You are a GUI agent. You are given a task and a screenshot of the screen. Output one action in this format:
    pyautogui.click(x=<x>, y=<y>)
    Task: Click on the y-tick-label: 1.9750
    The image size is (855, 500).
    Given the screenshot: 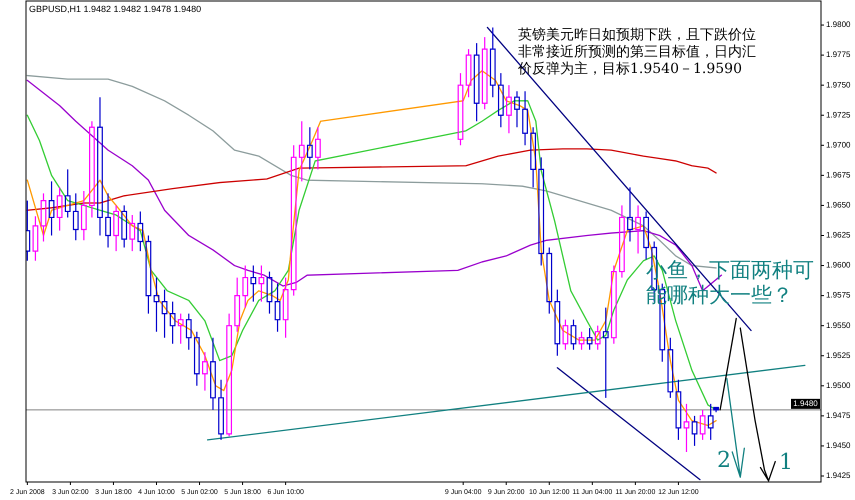 What is the action you would take?
    pyautogui.click(x=839, y=85)
    